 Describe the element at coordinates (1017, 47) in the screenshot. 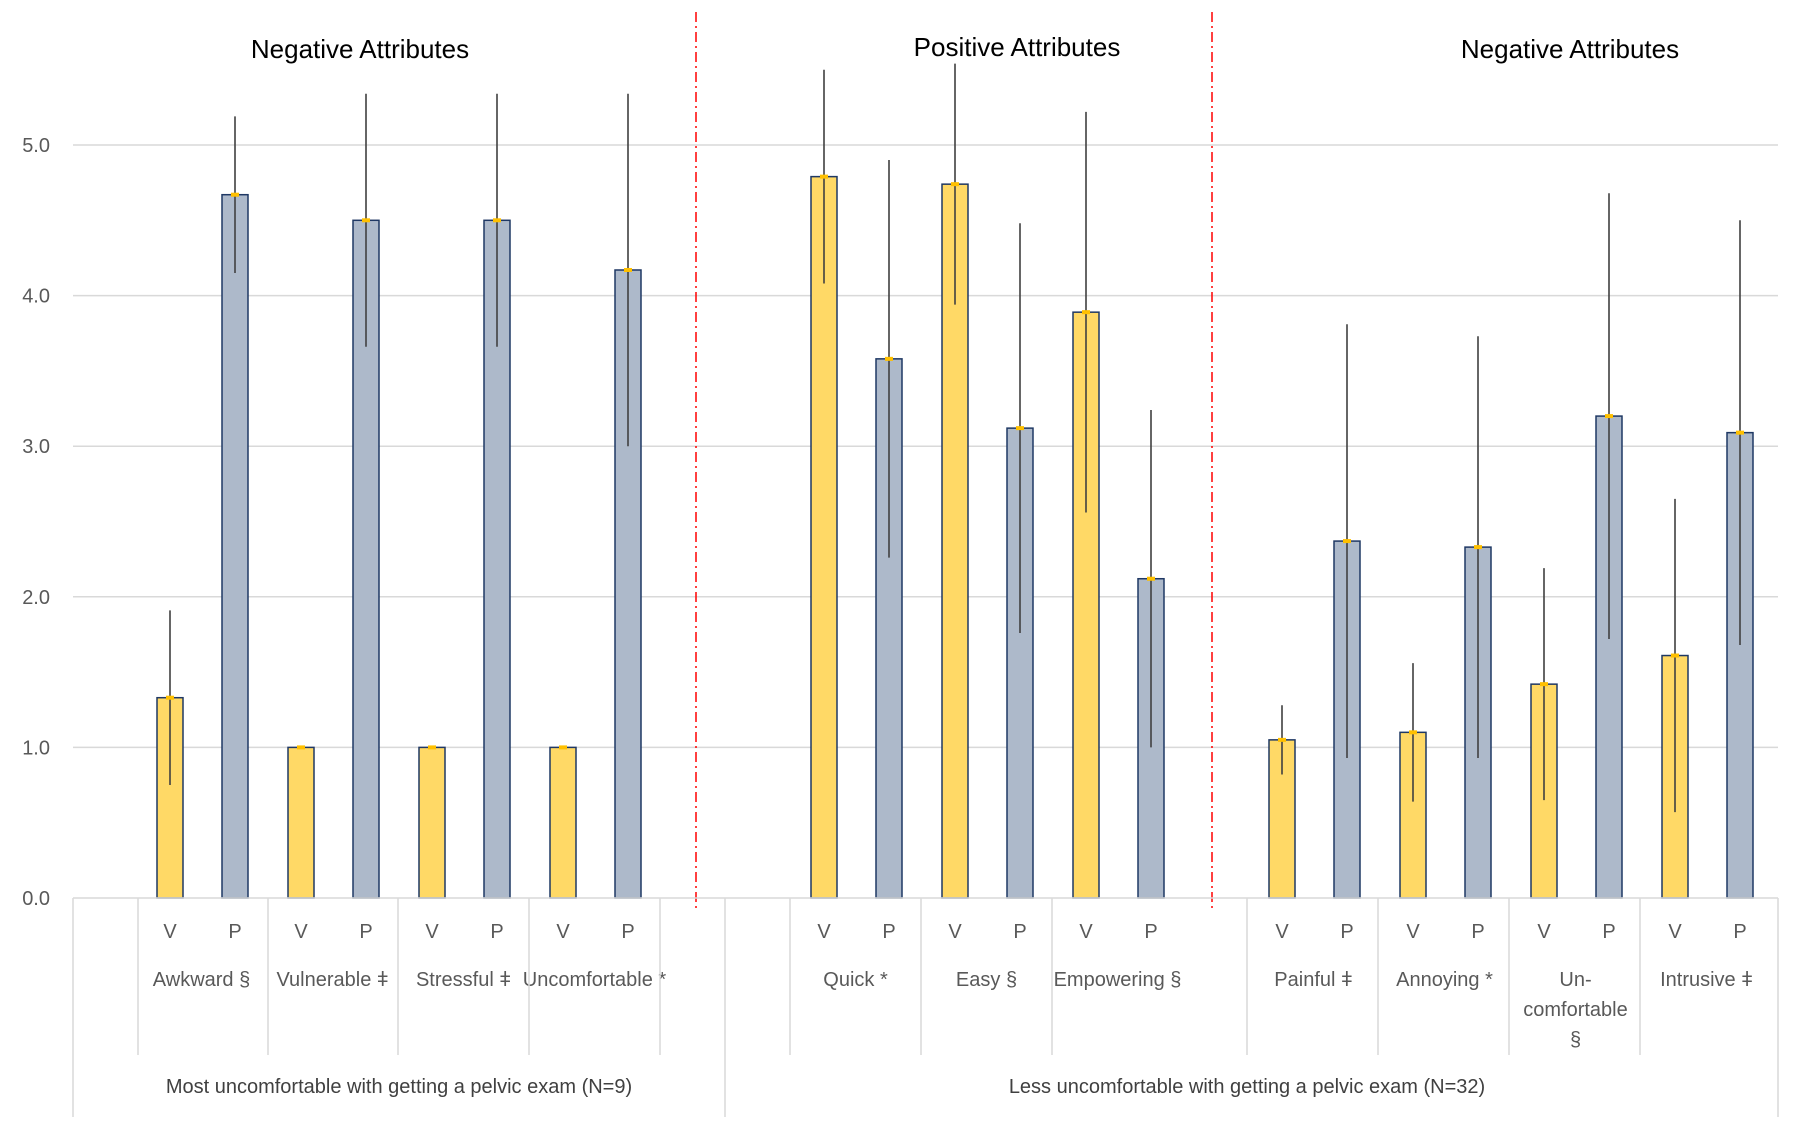

I see `section-title-positive: Positive Attributes` at that location.